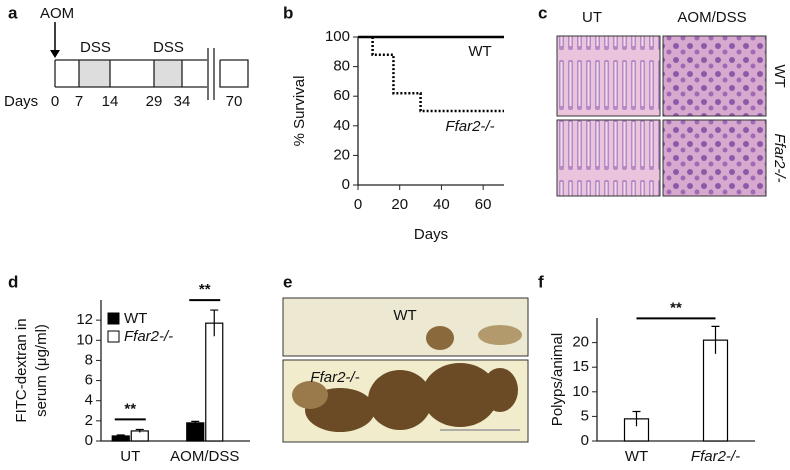 The image size is (790, 470). Describe the element at coordinates (437, 75) in the screenshot. I see `survival-line` at that location.